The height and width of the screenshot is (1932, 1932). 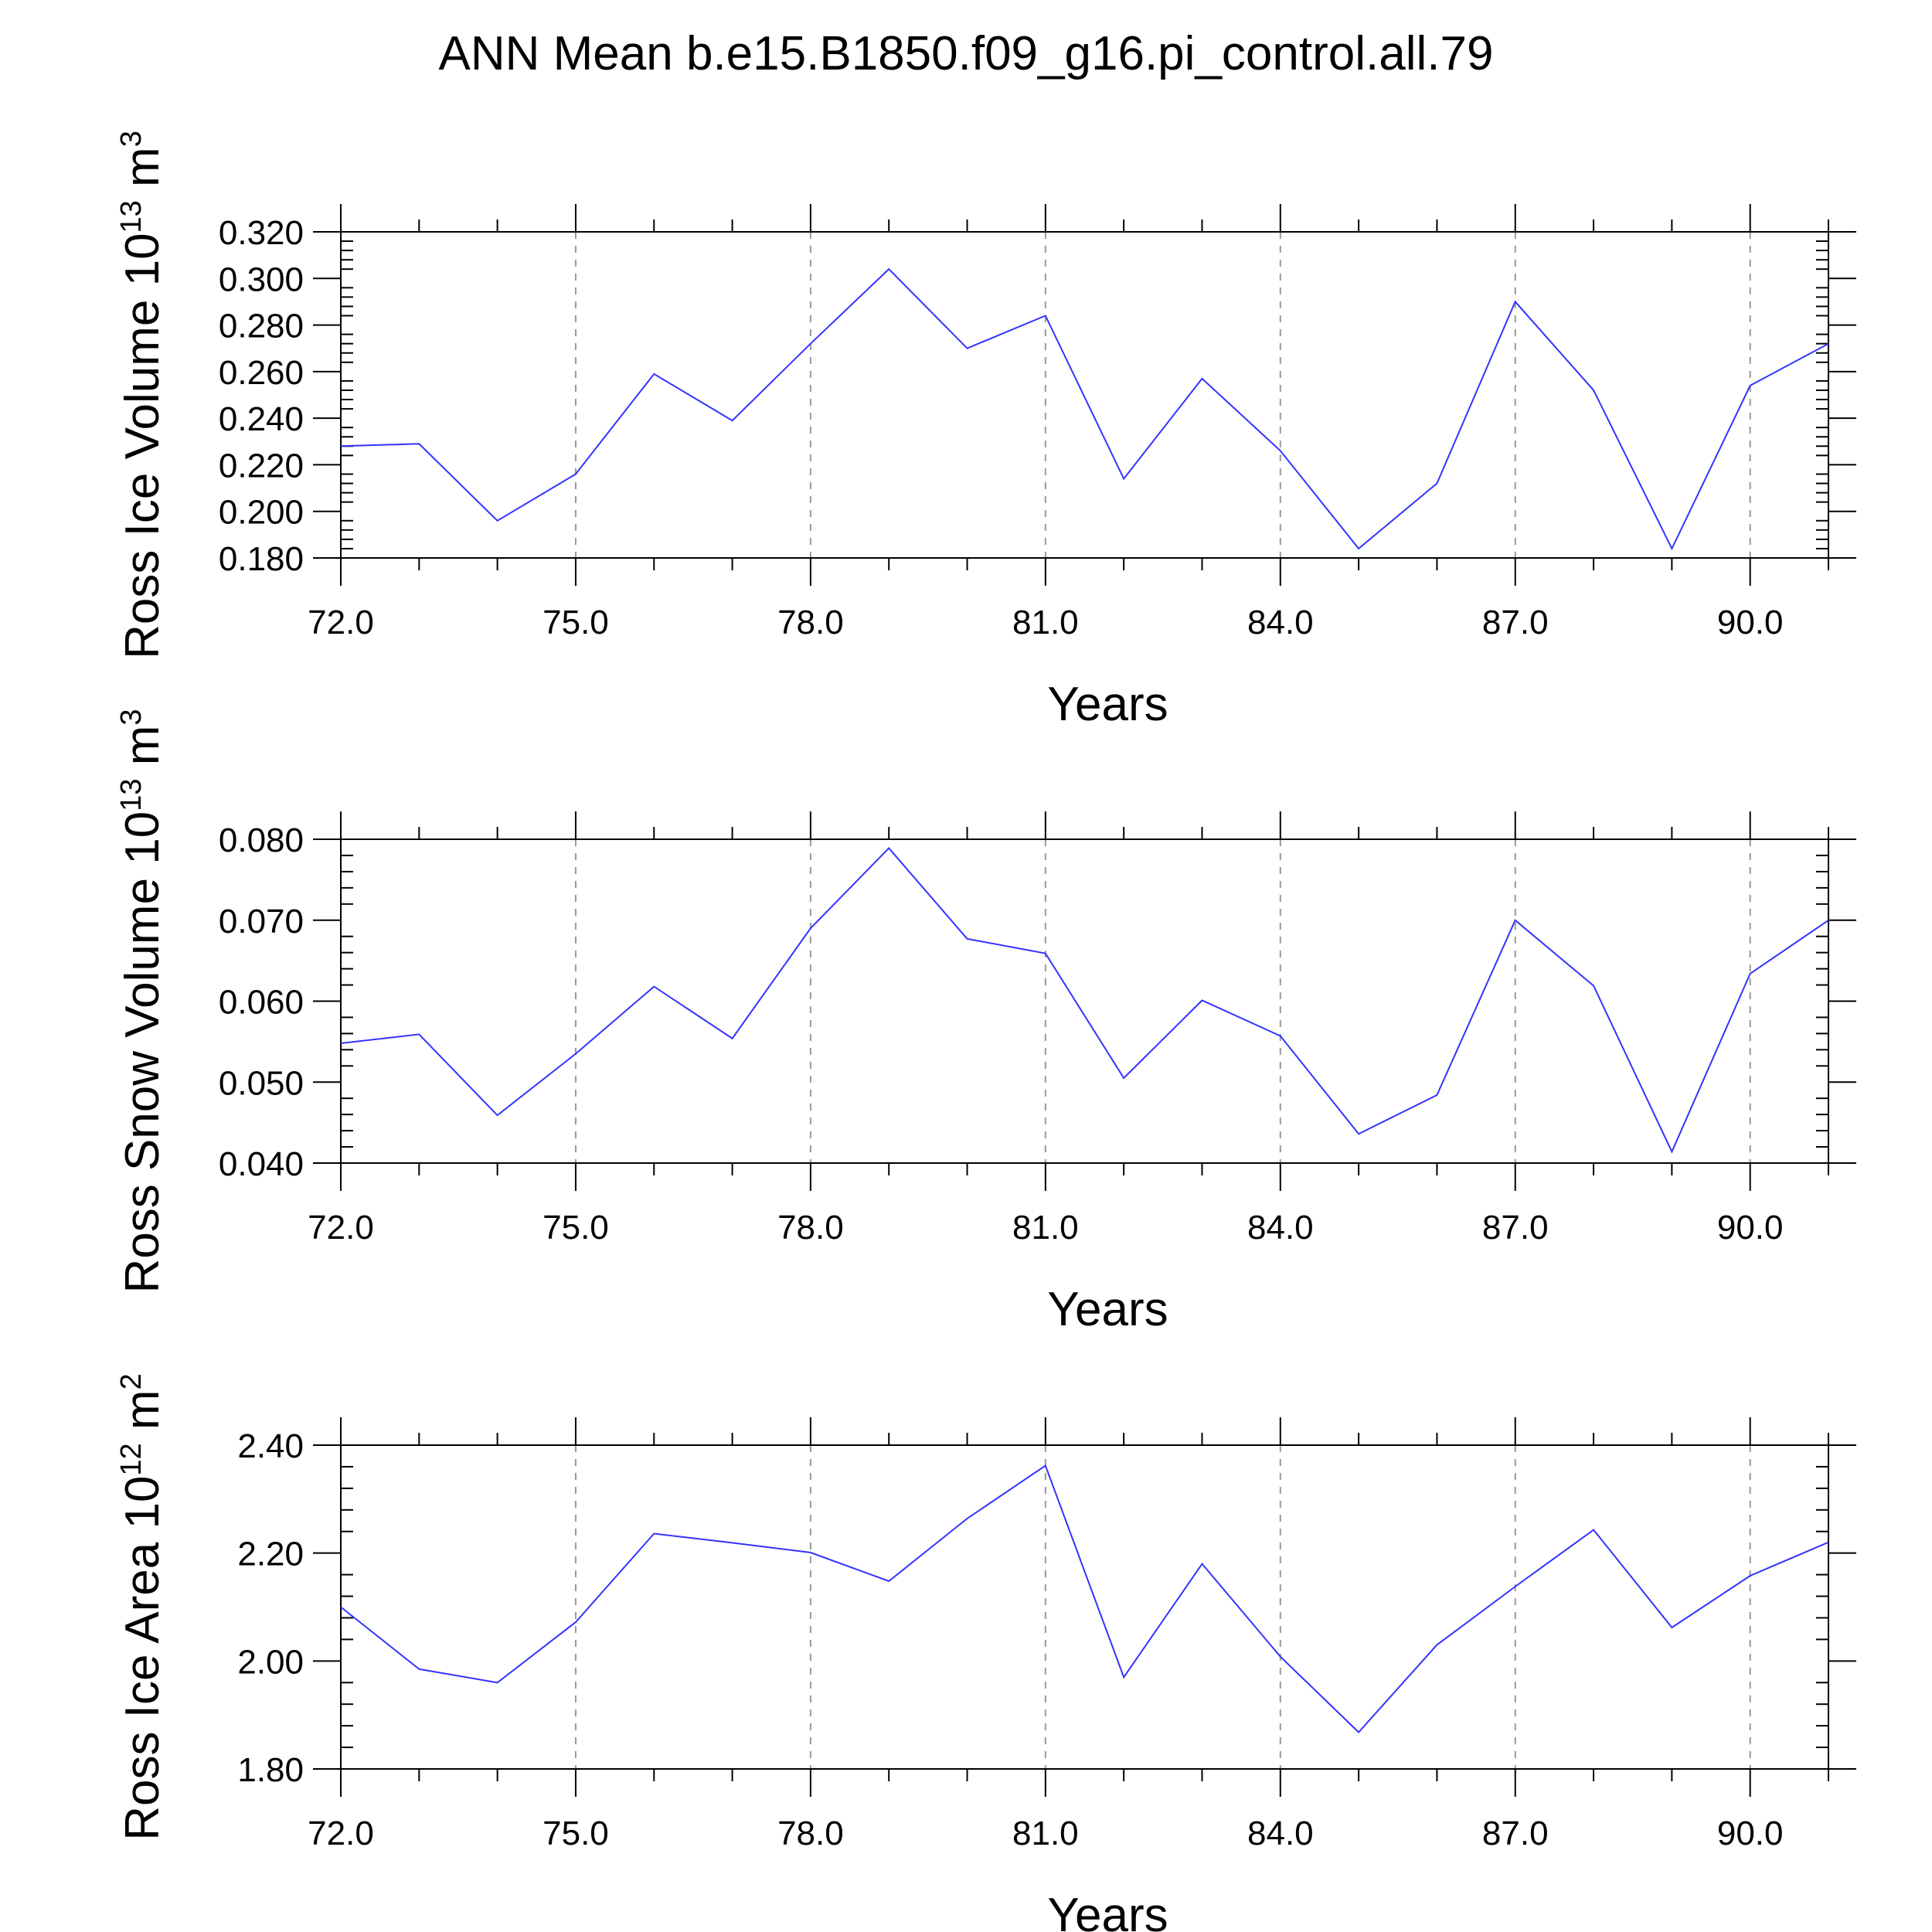 I want to click on y-tick-label: 0.180, so click(x=261, y=559).